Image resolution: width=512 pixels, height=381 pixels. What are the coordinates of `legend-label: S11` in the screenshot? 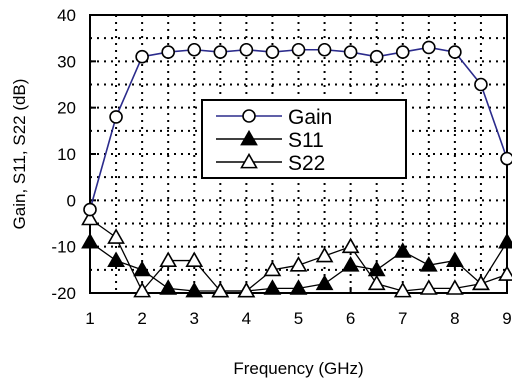 It's located at (306, 140).